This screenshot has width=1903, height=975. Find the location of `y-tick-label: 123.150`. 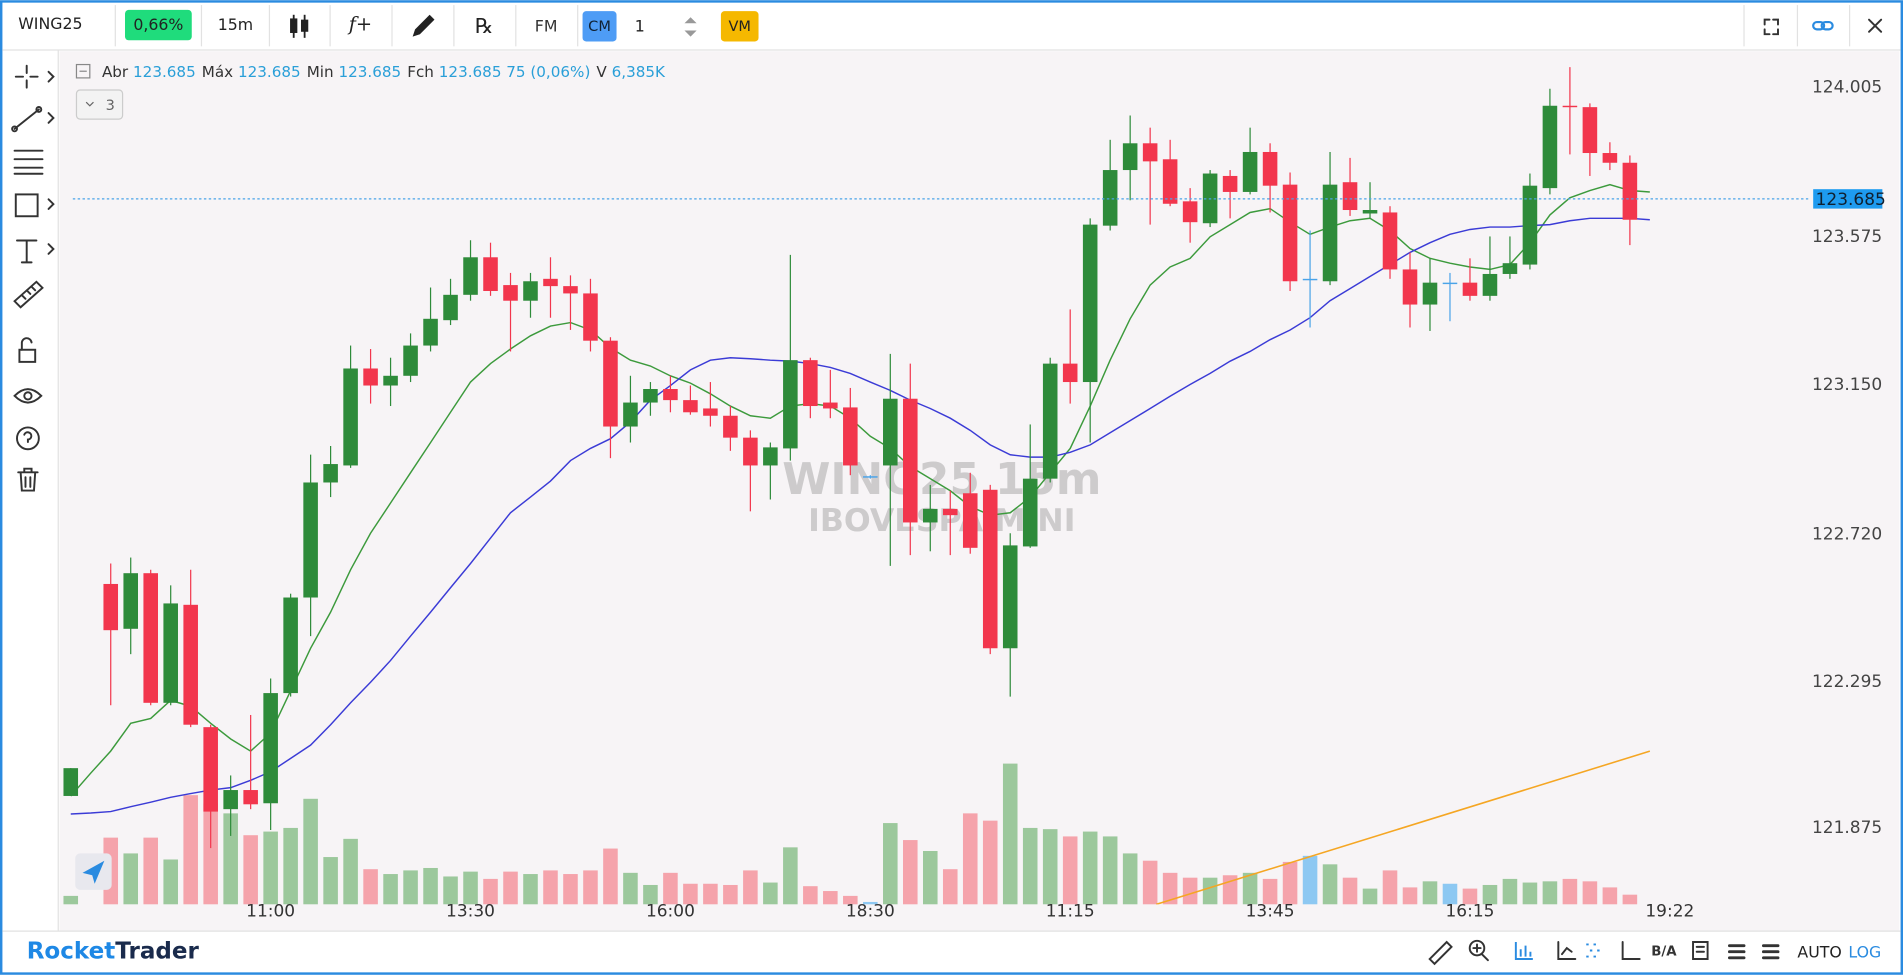

y-tick-label: 123.150 is located at coordinates (1847, 385).